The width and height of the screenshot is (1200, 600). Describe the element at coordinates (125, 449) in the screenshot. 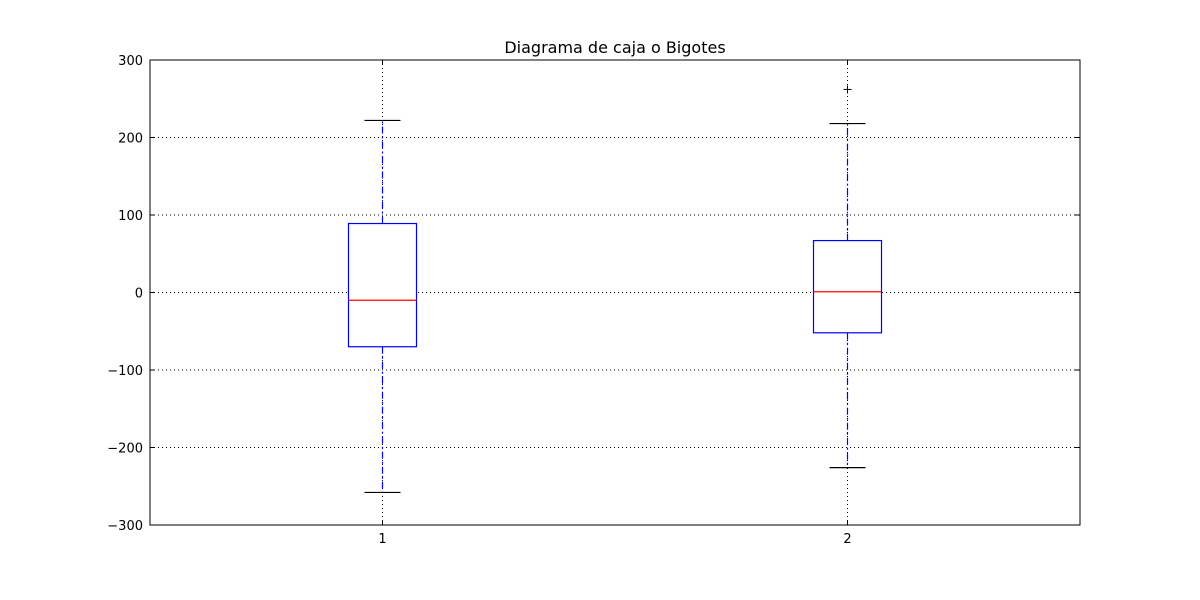

I see `y-tick-label: −200` at that location.